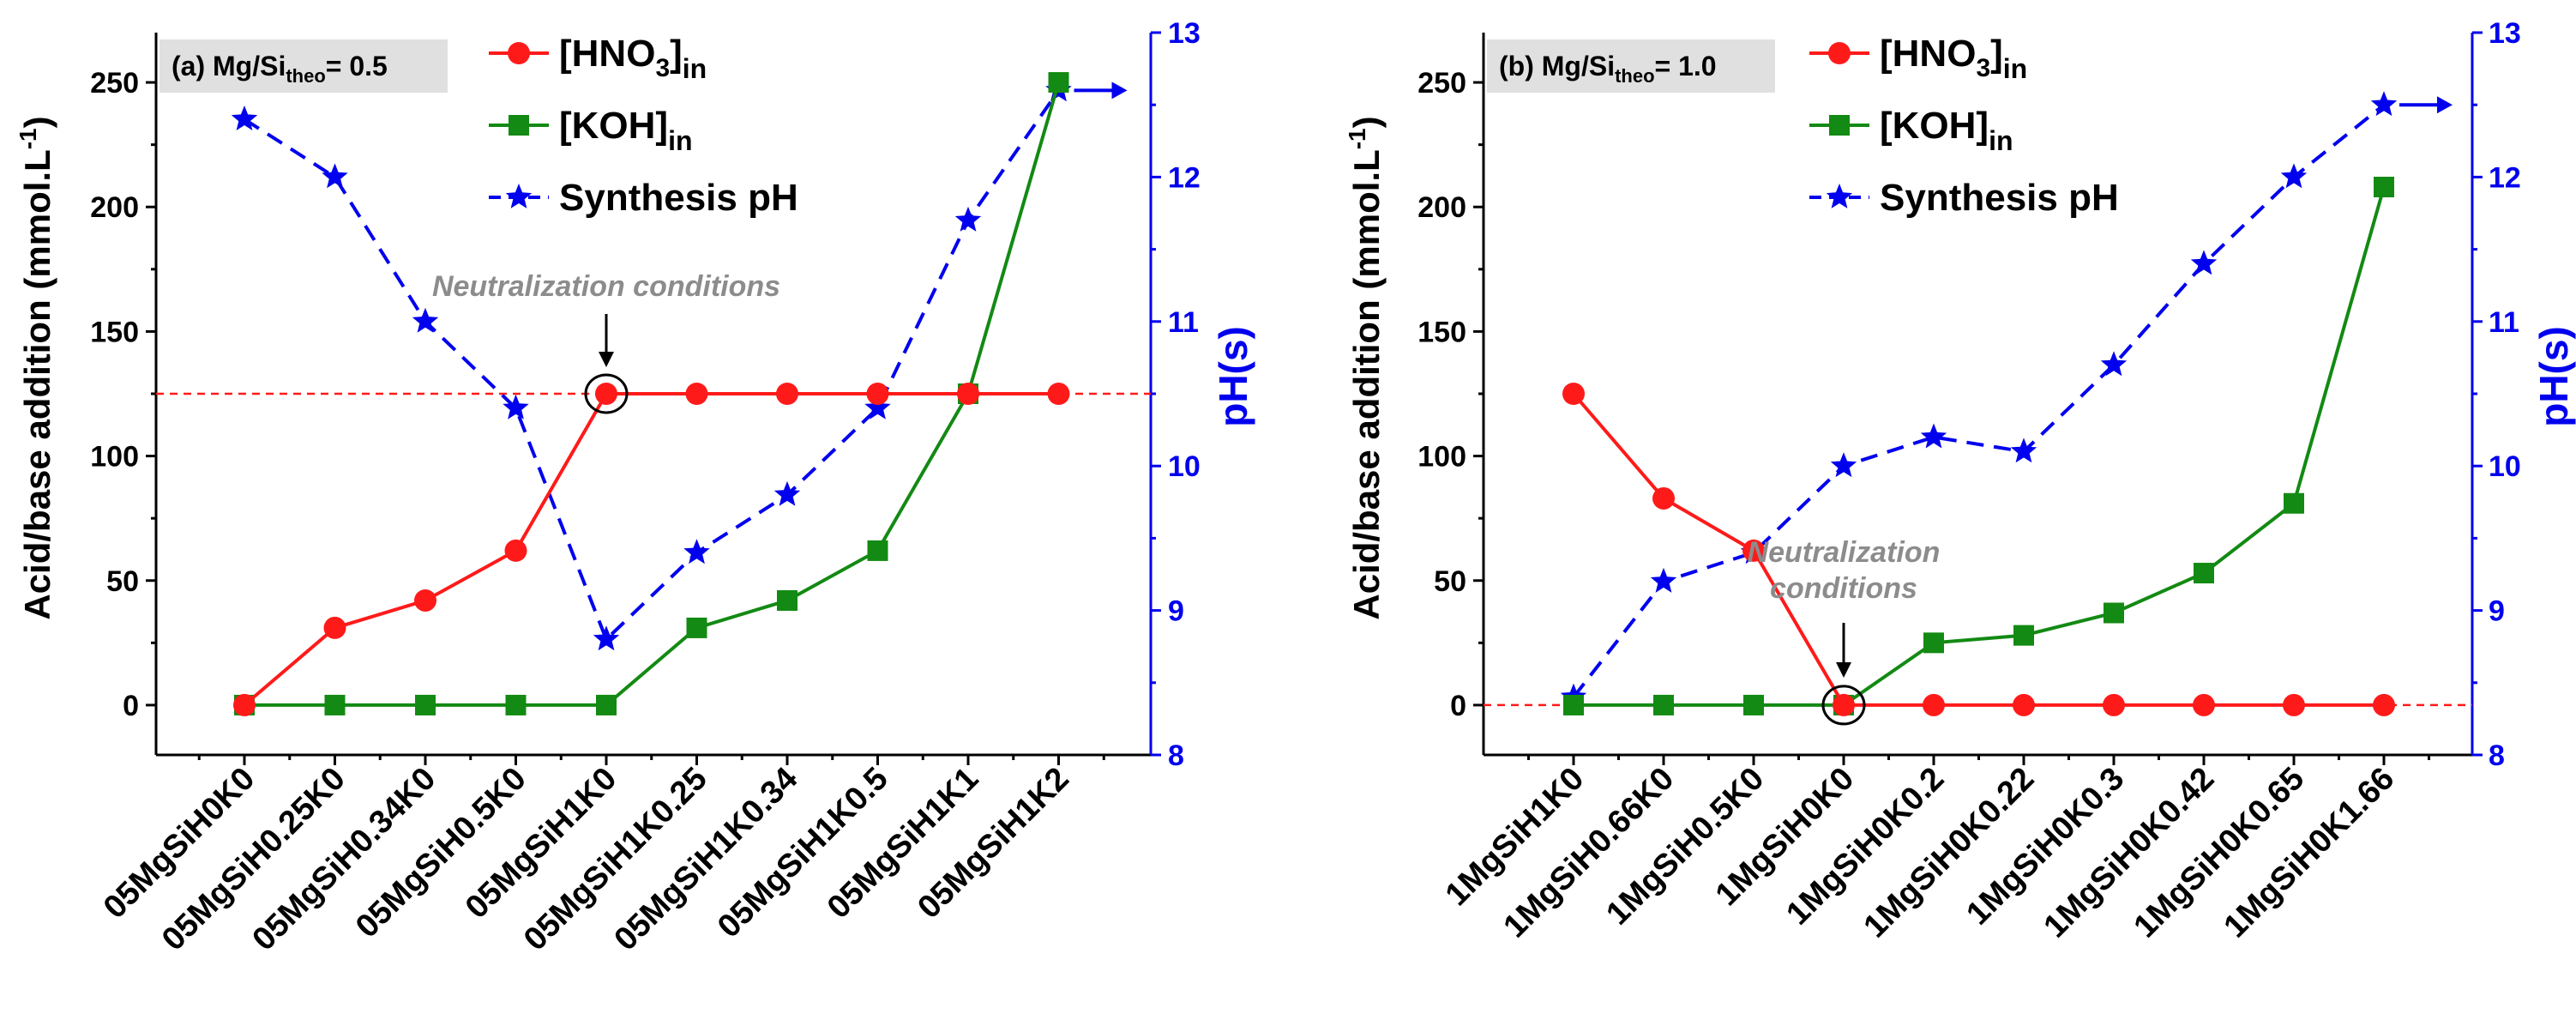 This screenshot has width=2576, height=1014. What do you see at coordinates (1844, 588) in the screenshot?
I see `annotation-text: conditions` at bounding box center [1844, 588].